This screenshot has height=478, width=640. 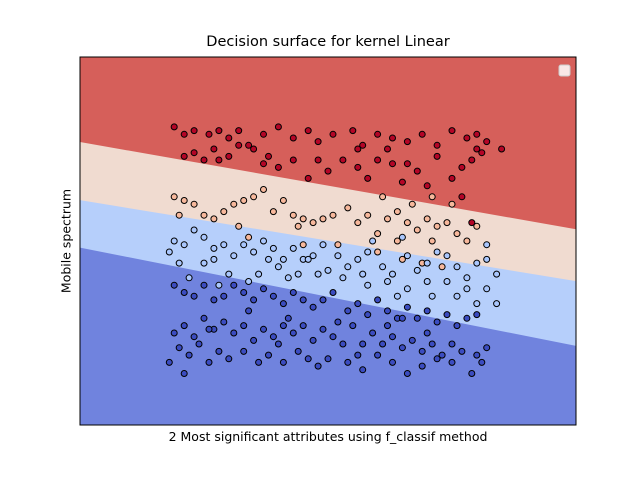 I want to click on chart-title: Decision surface for kernel Linear, so click(x=328, y=42).